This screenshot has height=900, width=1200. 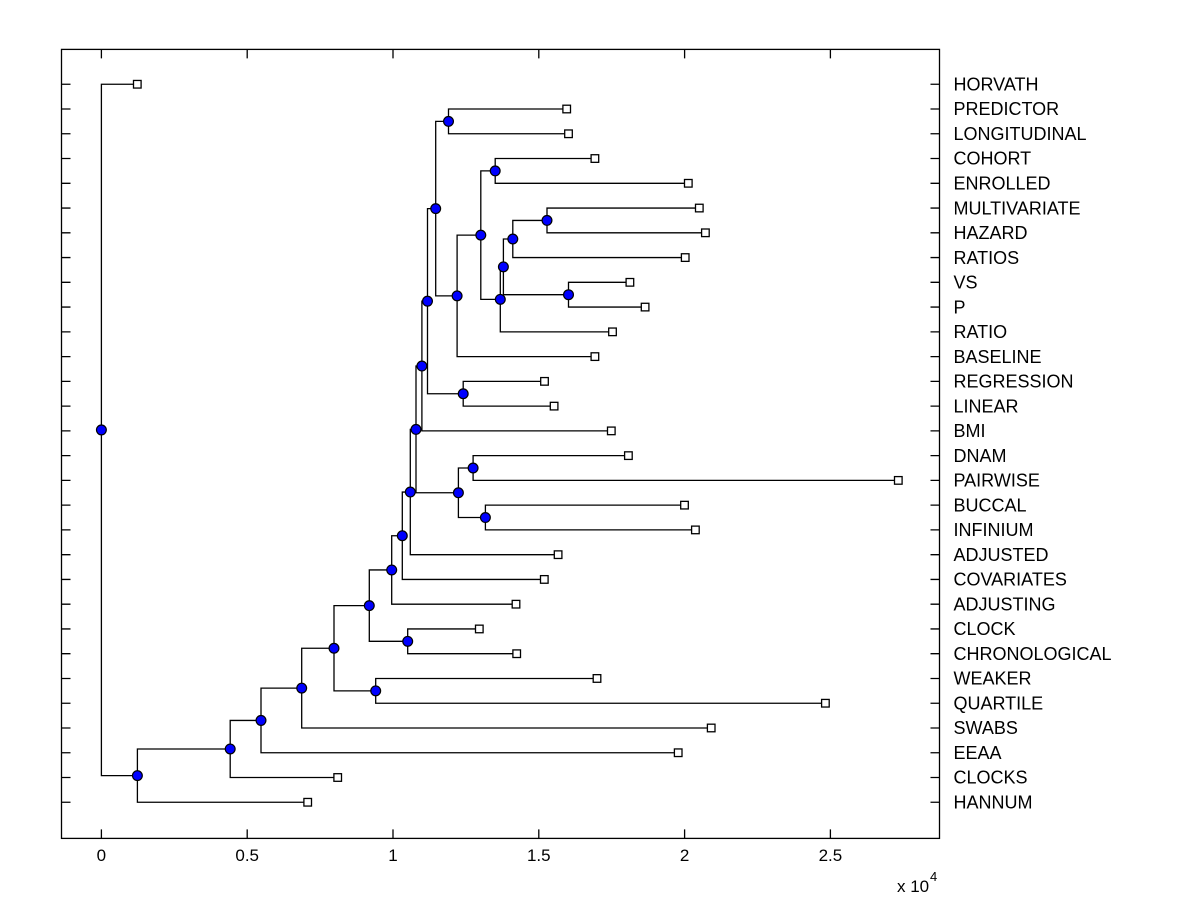 I want to click on svg-text: BMI, so click(x=970, y=431).